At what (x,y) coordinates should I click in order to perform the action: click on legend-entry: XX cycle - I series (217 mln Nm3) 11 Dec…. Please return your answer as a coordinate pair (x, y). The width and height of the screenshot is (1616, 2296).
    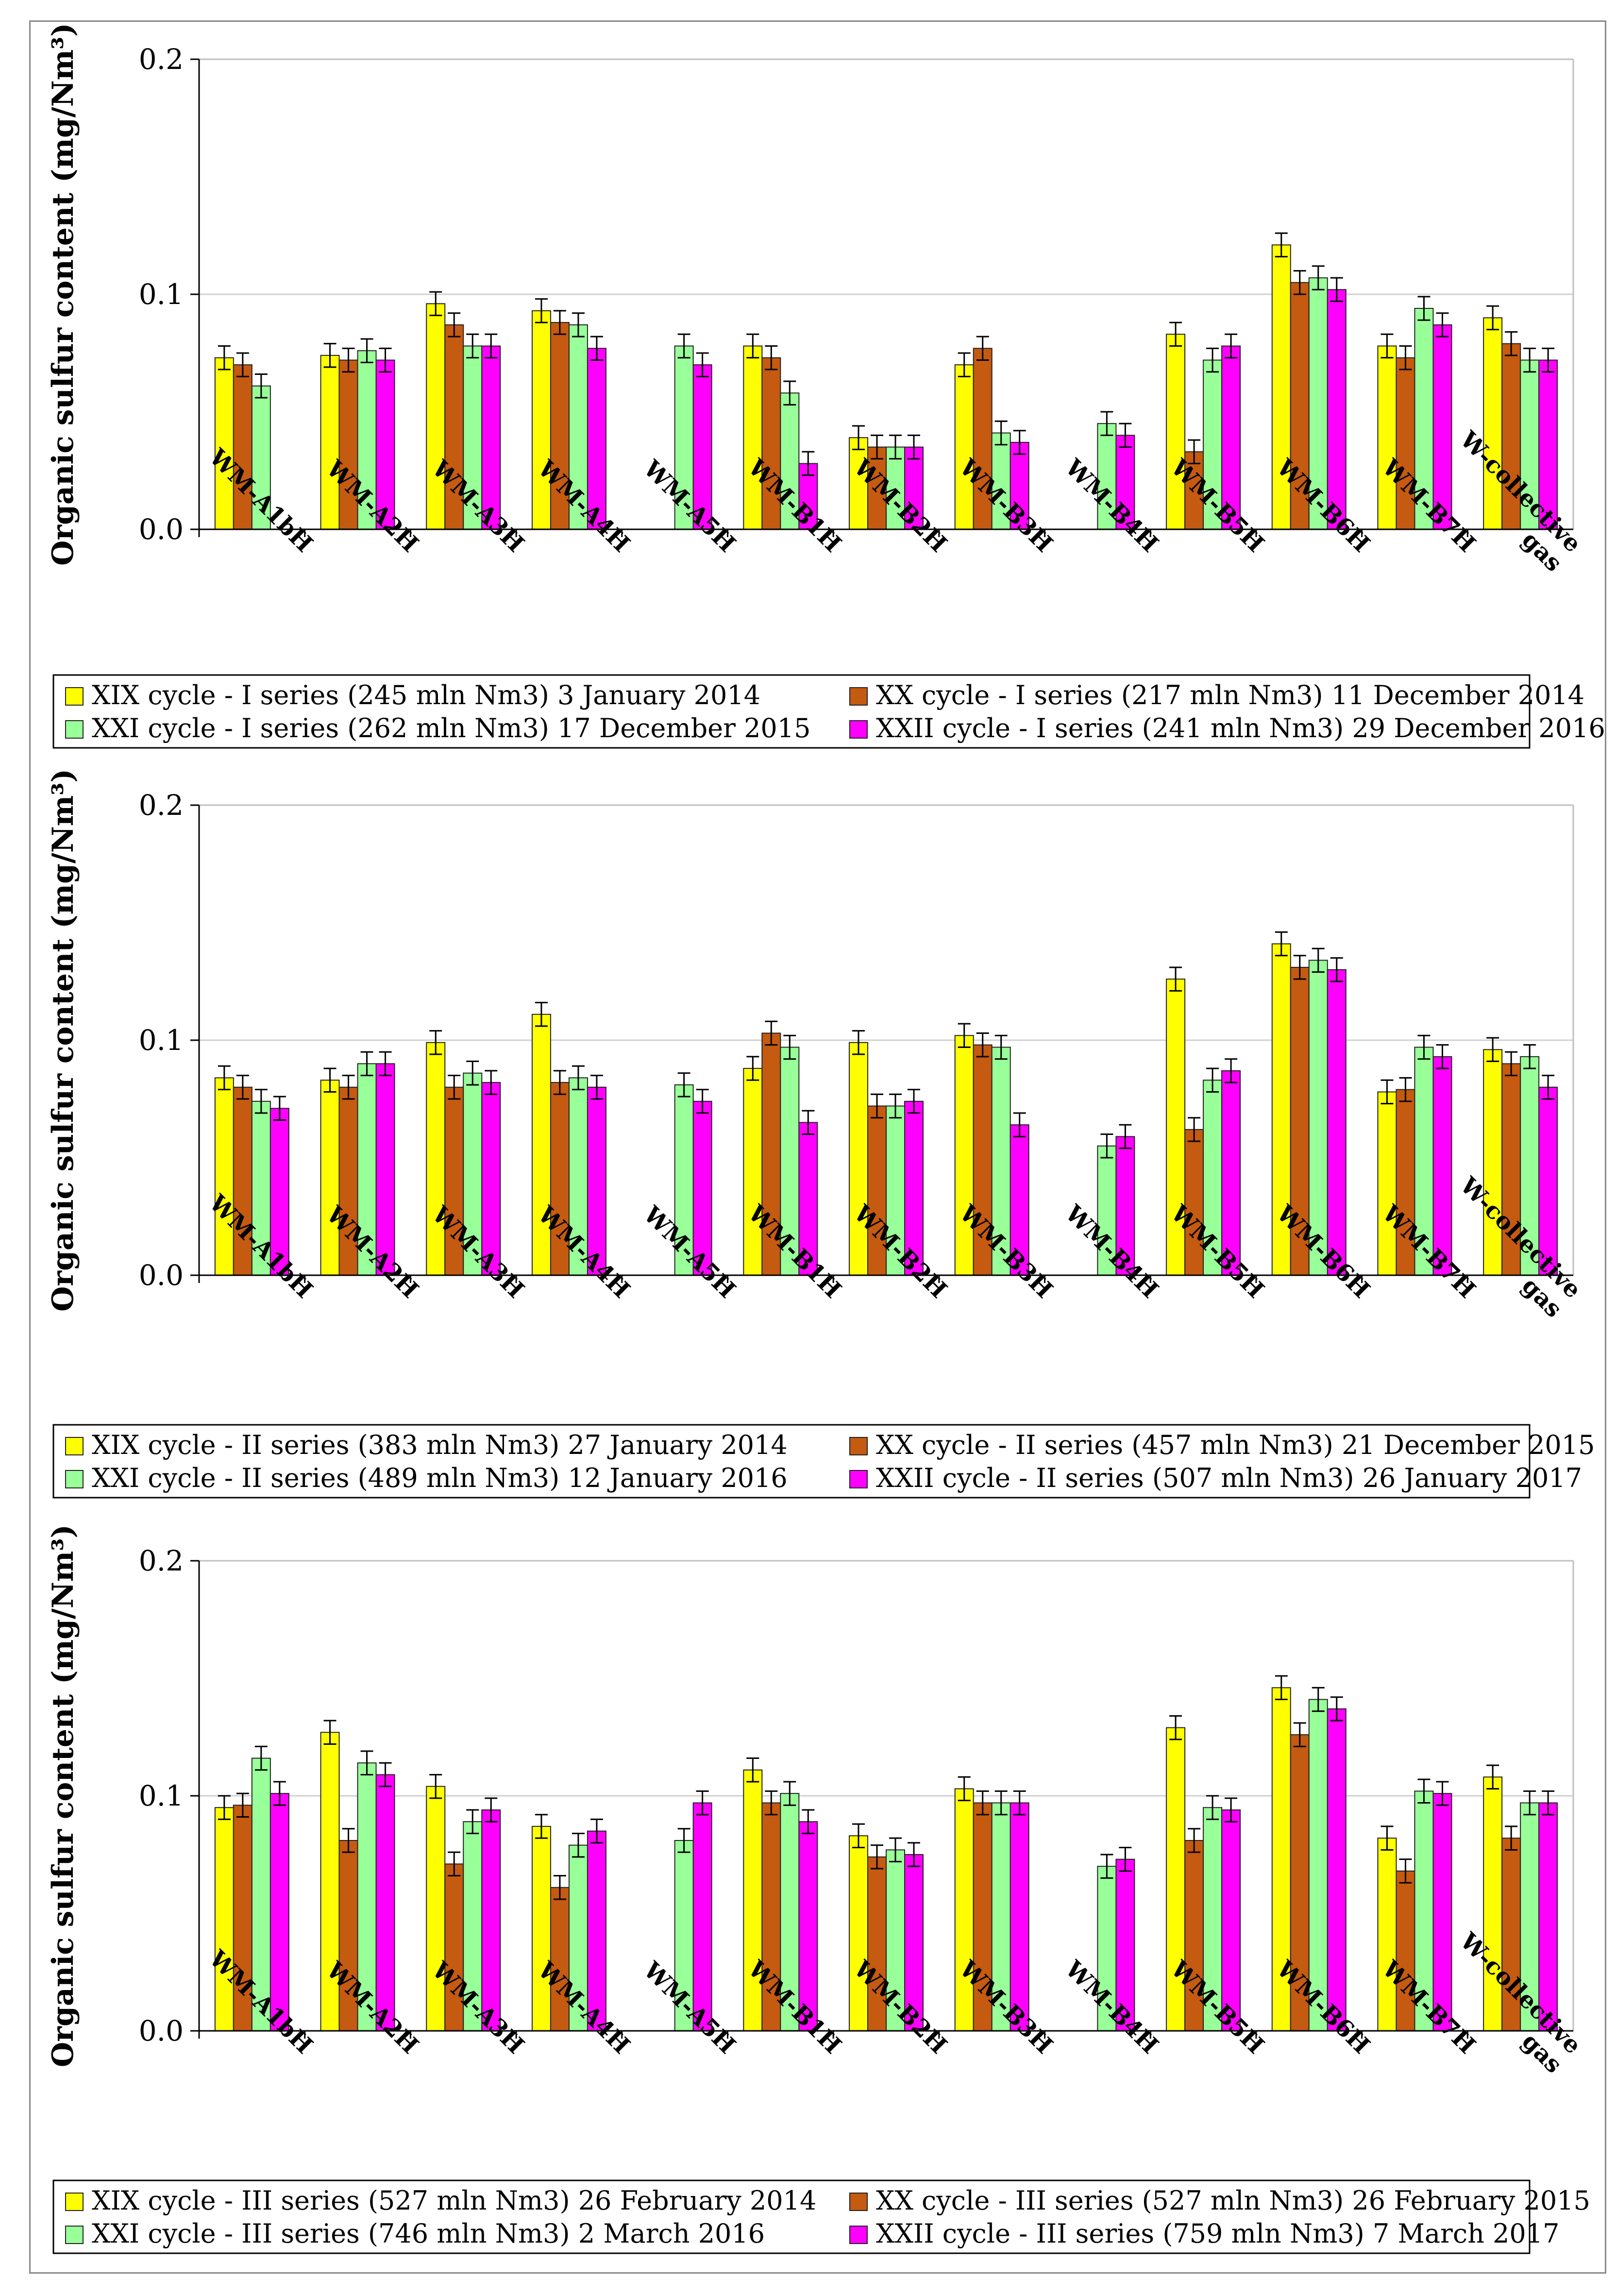
    Looking at the image, I should click on (1230, 695).